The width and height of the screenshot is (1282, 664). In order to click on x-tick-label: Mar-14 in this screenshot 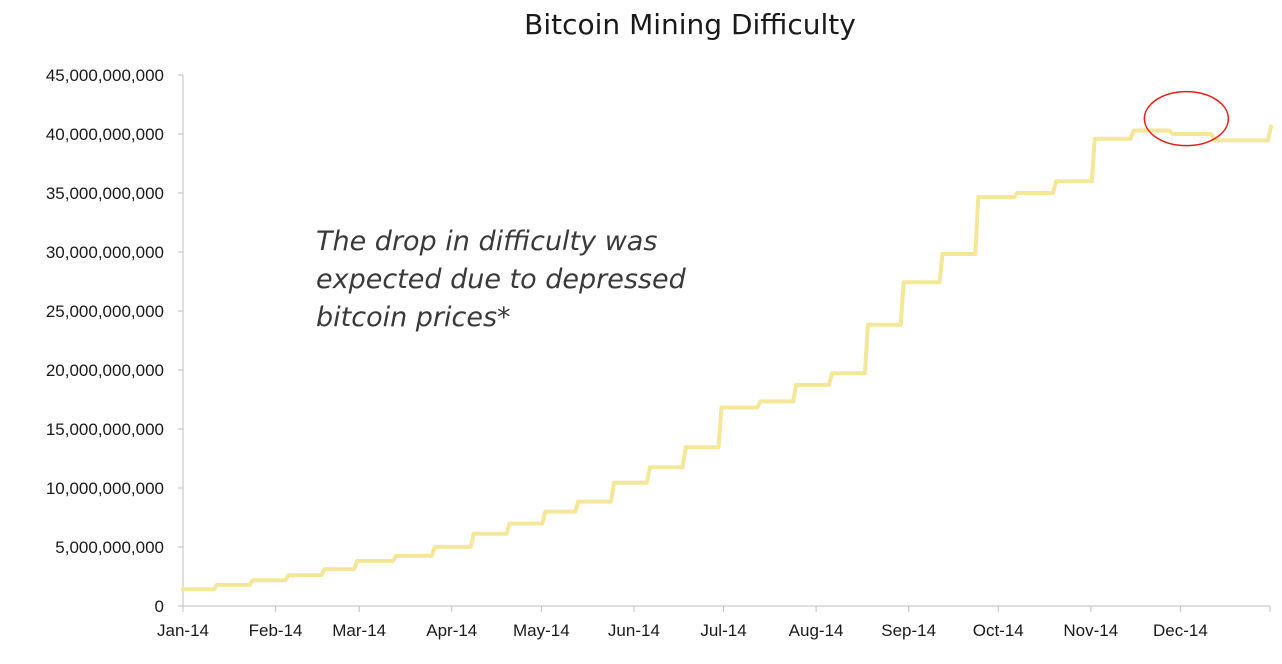, I will do `click(359, 630)`.